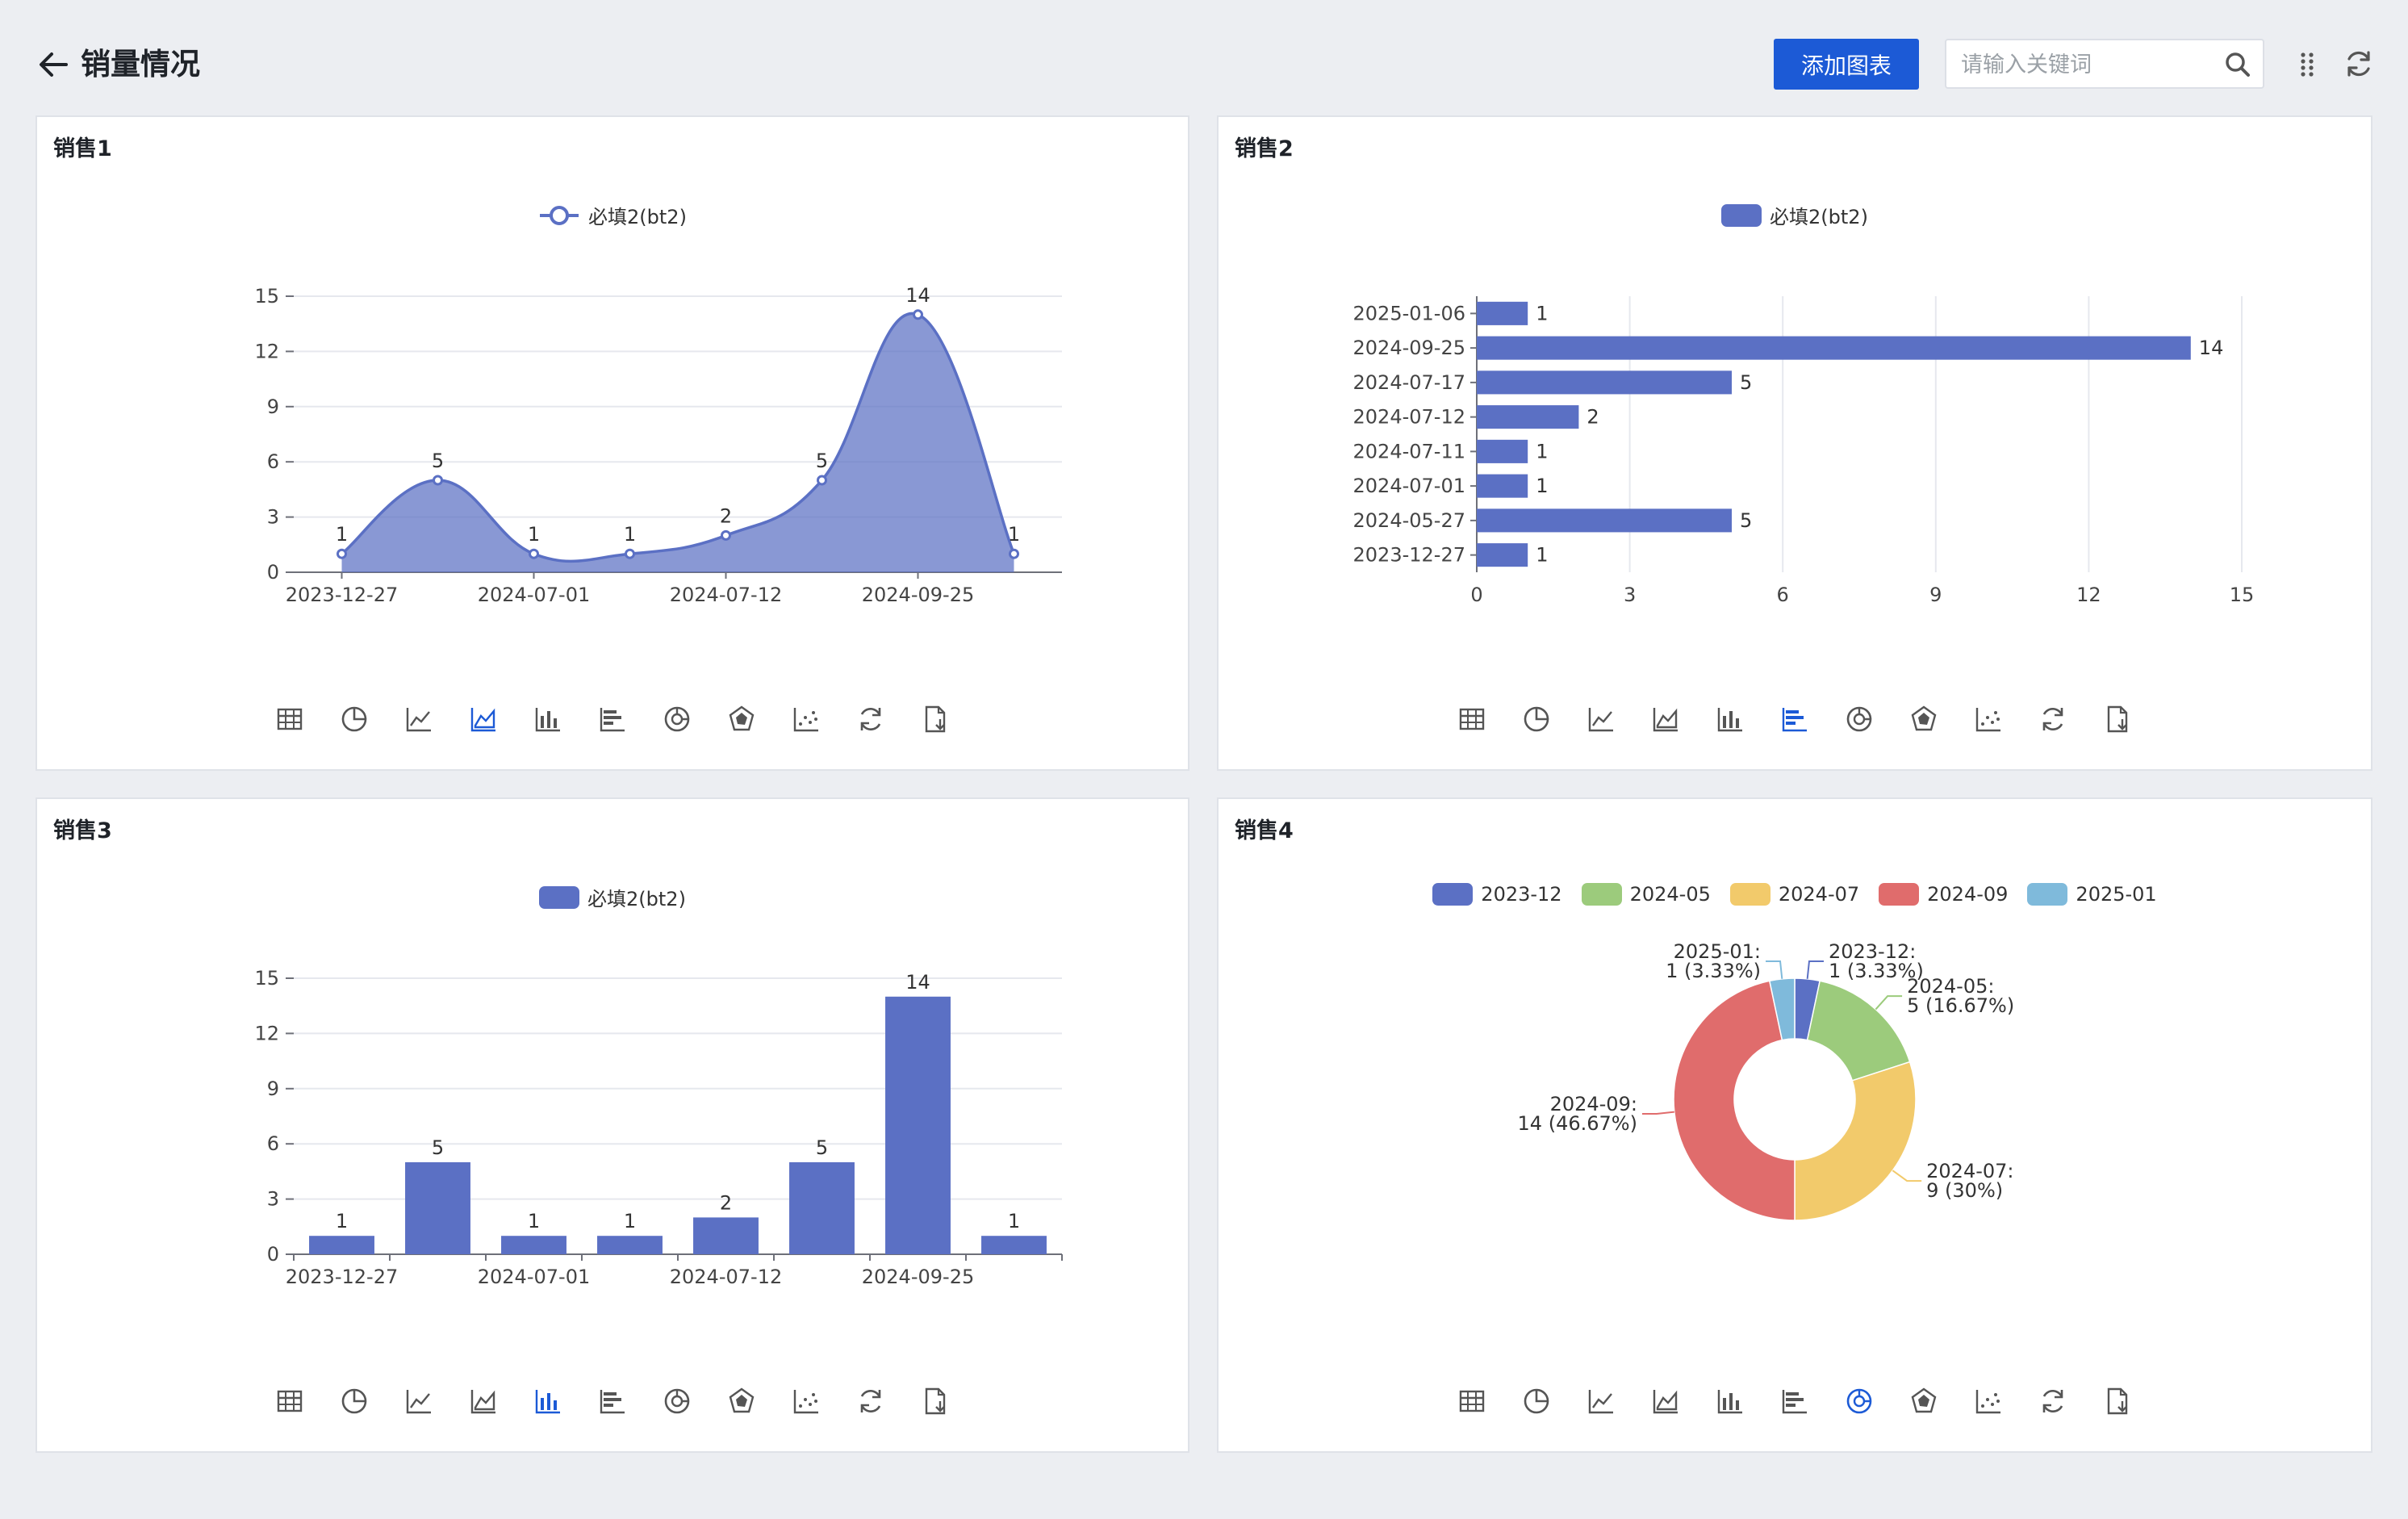  I want to click on y-tick-label: 3, so click(273, 517).